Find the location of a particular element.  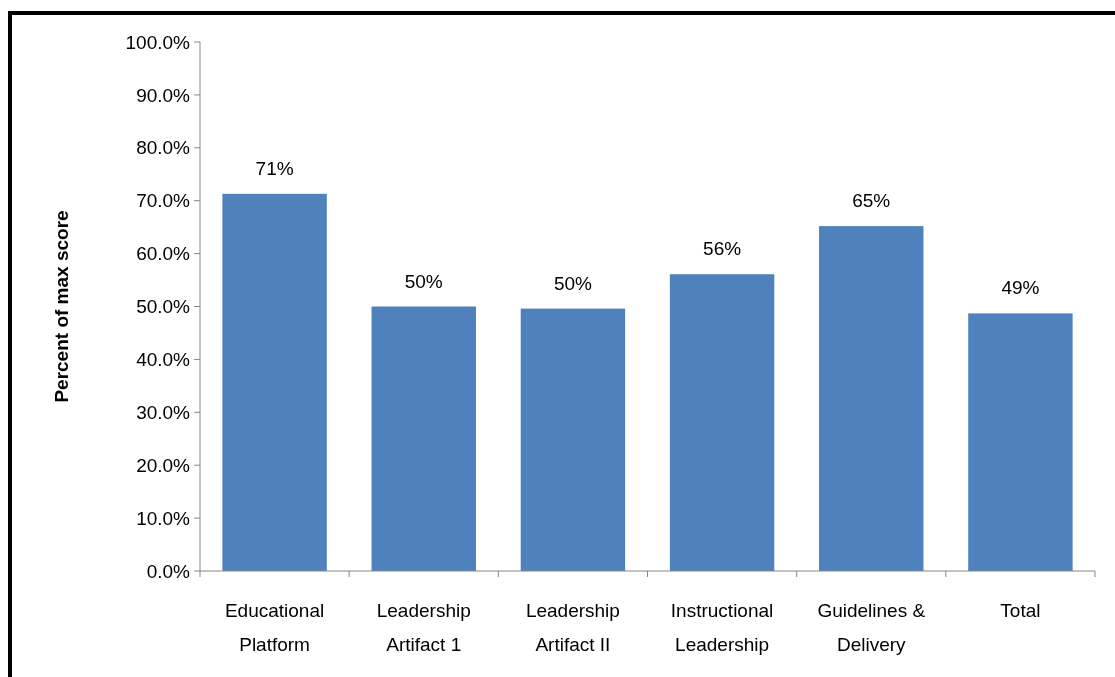

x-tick-label: Instructional Leadership is located at coordinates (722, 627).